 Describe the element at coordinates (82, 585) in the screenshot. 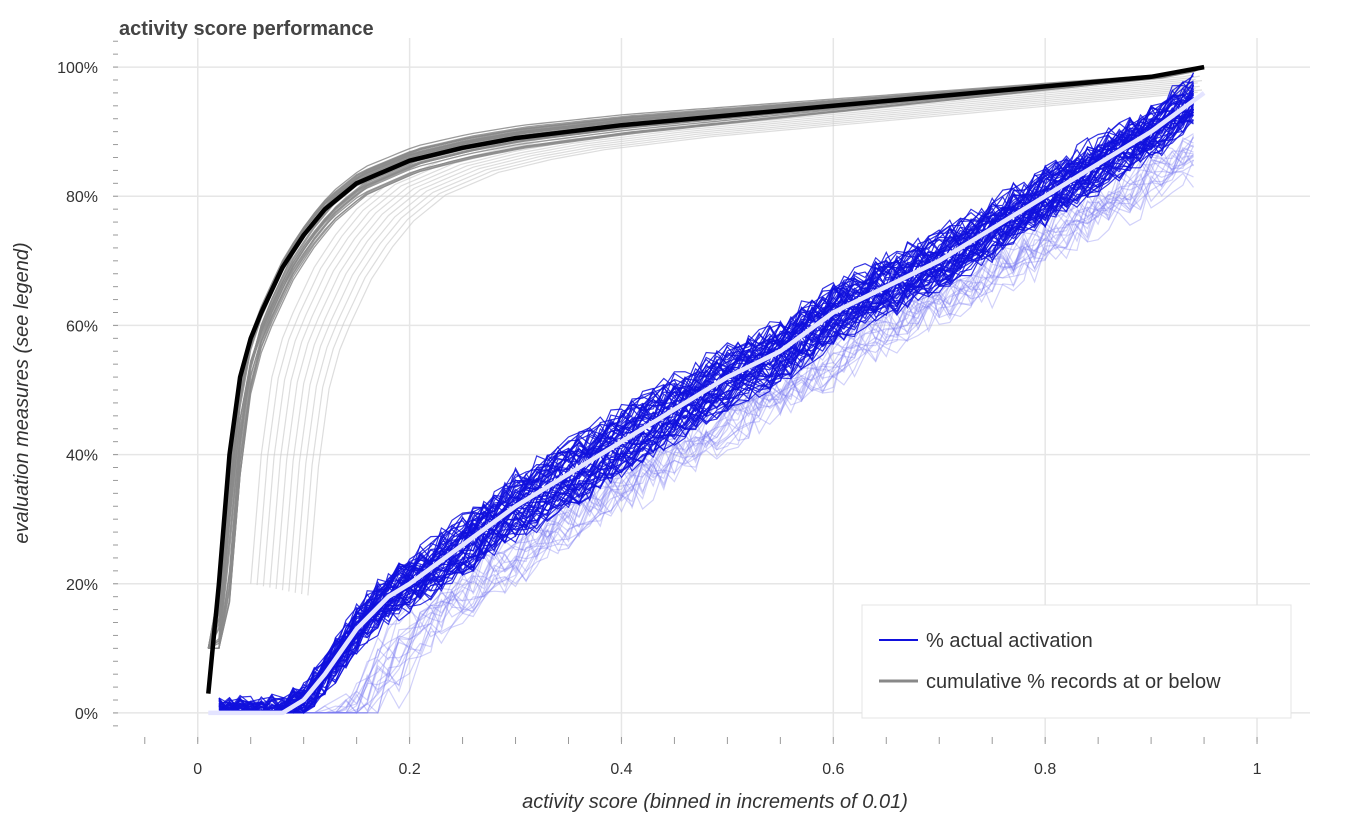

I see `y-tick-label: 20%` at that location.